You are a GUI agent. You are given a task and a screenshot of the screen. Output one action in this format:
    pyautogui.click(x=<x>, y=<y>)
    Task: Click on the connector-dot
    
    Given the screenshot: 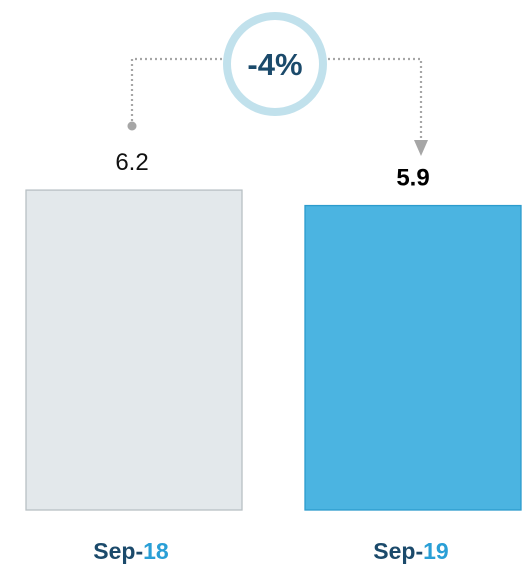 What is the action you would take?
    pyautogui.click(x=132, y=126)
    